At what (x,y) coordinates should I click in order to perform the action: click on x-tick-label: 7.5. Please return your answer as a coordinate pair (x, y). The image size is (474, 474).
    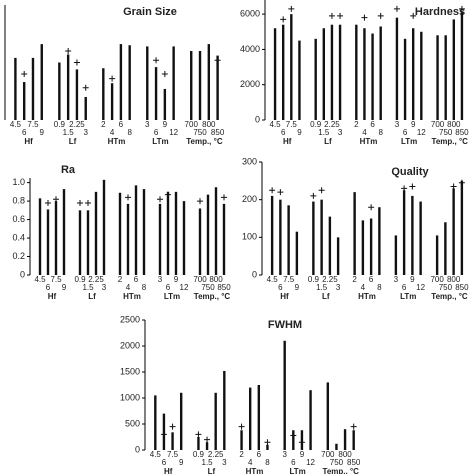
    Looking at the image, I should click on (173, 454).